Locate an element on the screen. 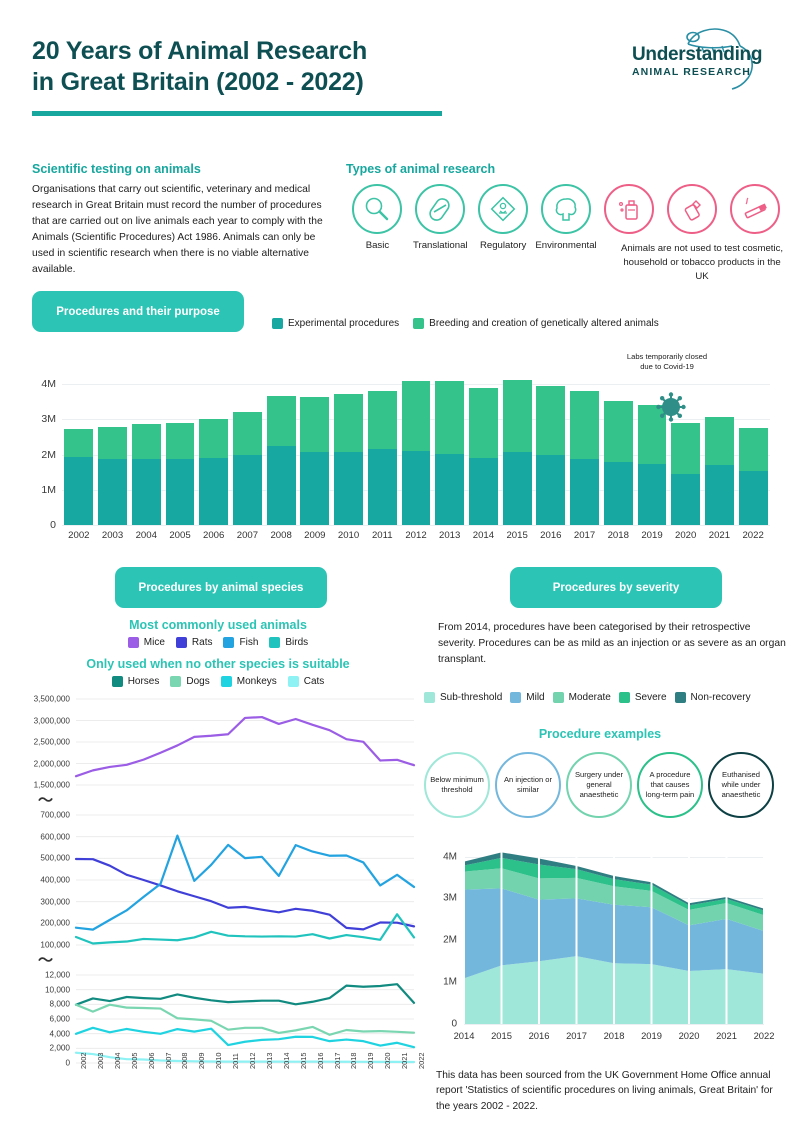 The width and height of the screenshot is (800, 1132). y-axis-tick: 100,000 is located at coordinates (55, 945).